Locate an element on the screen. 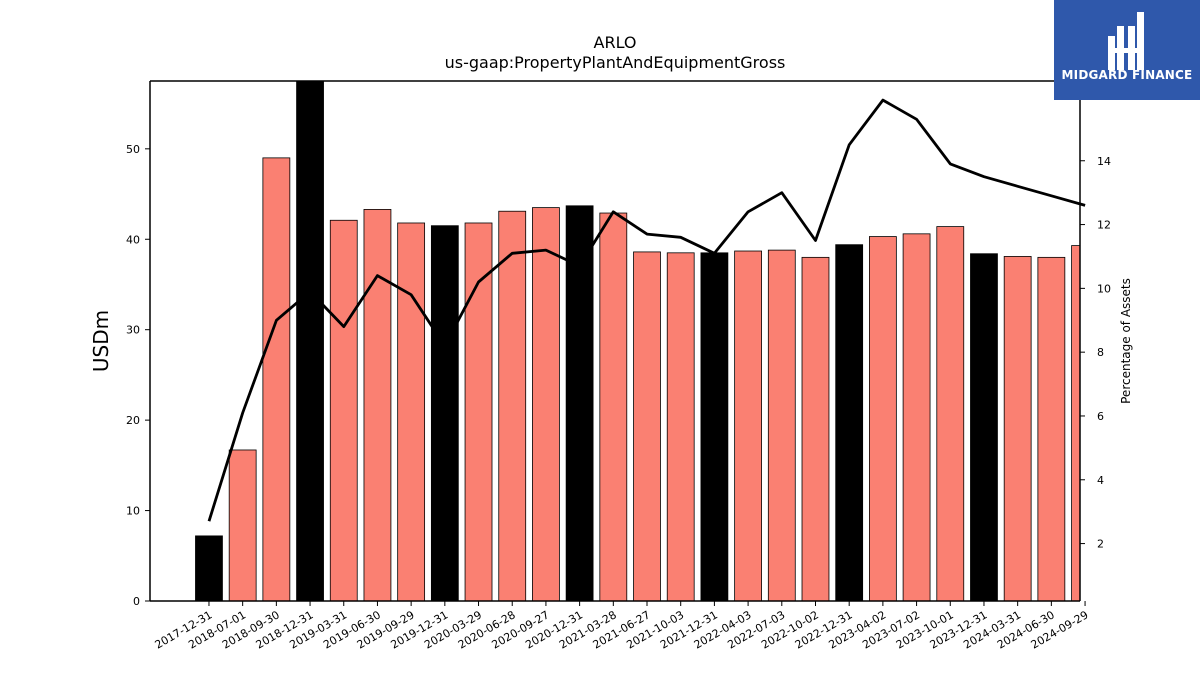 The image size is (1200, 675). chart-subtitle: us-gaap:PropertyPlantAndEquipmentGross is located at coordinates (615, 62).